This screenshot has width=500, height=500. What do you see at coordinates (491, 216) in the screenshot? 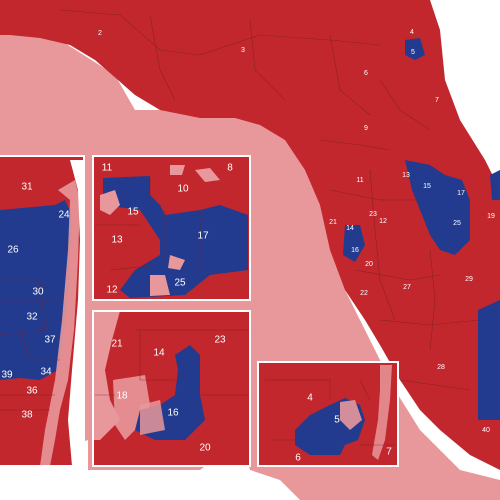
I see `label-district-19: 19` at bounding box center [491, 216].